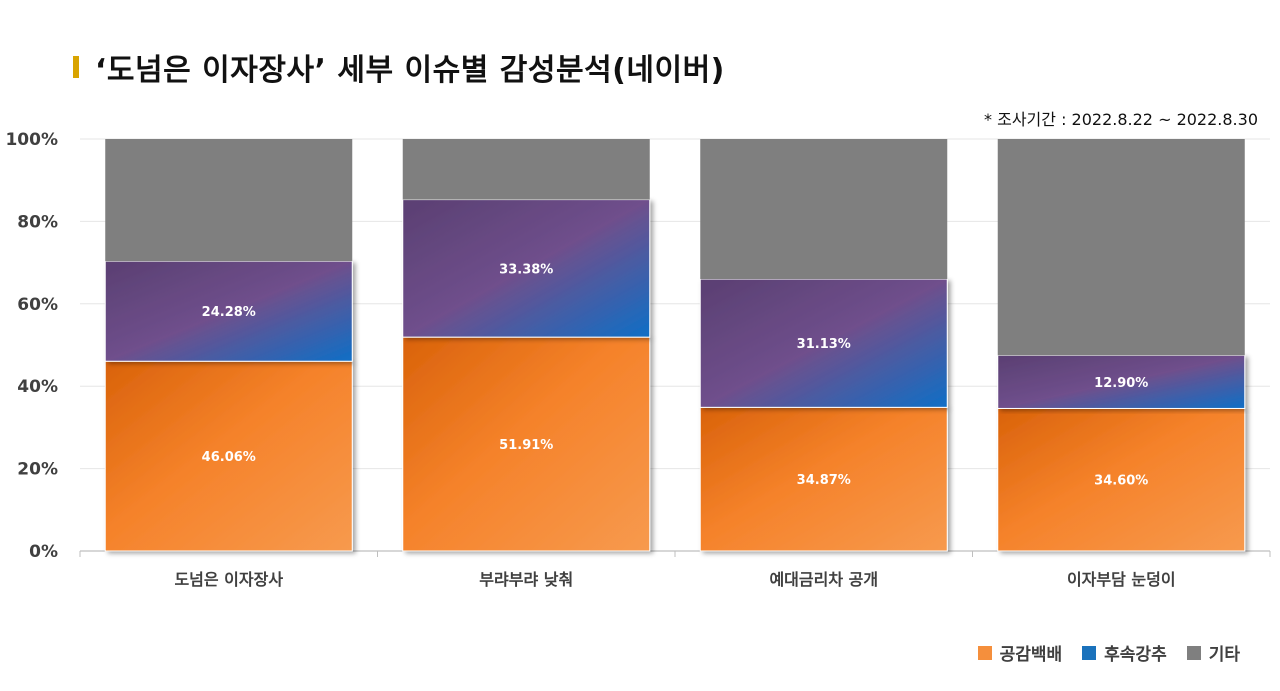 The image size is (1280, 691). I want to click on x-category-label: 예대금리차 공개, so click(823, 579).